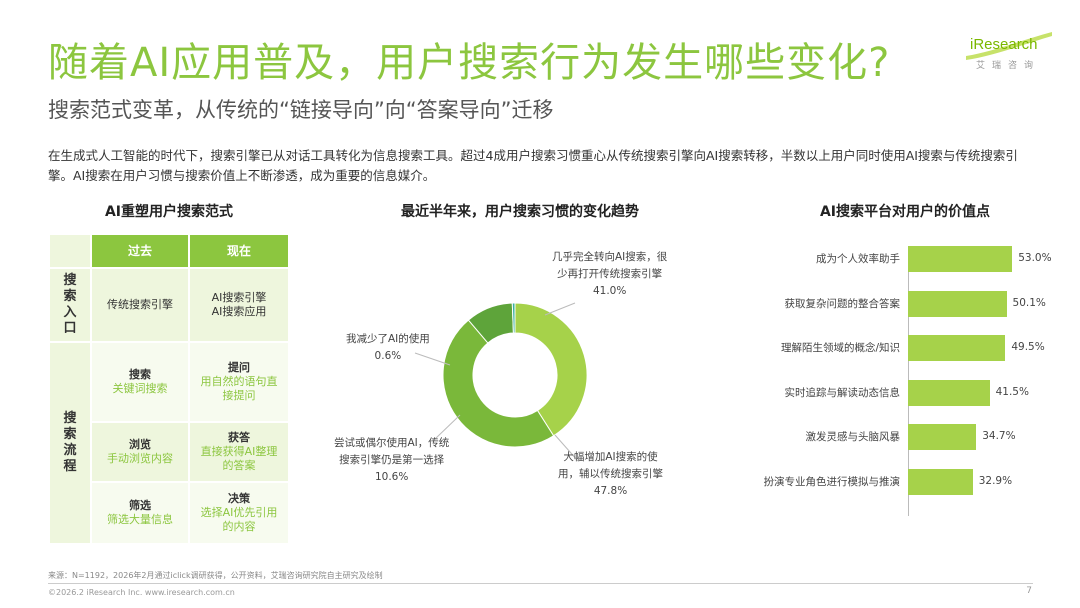 This screenshot has height=608, width=1080. Describe the element at coordinates (609, 291) in the screenshot. I see `slice-full-ai-pct: 41.0%` at that location.